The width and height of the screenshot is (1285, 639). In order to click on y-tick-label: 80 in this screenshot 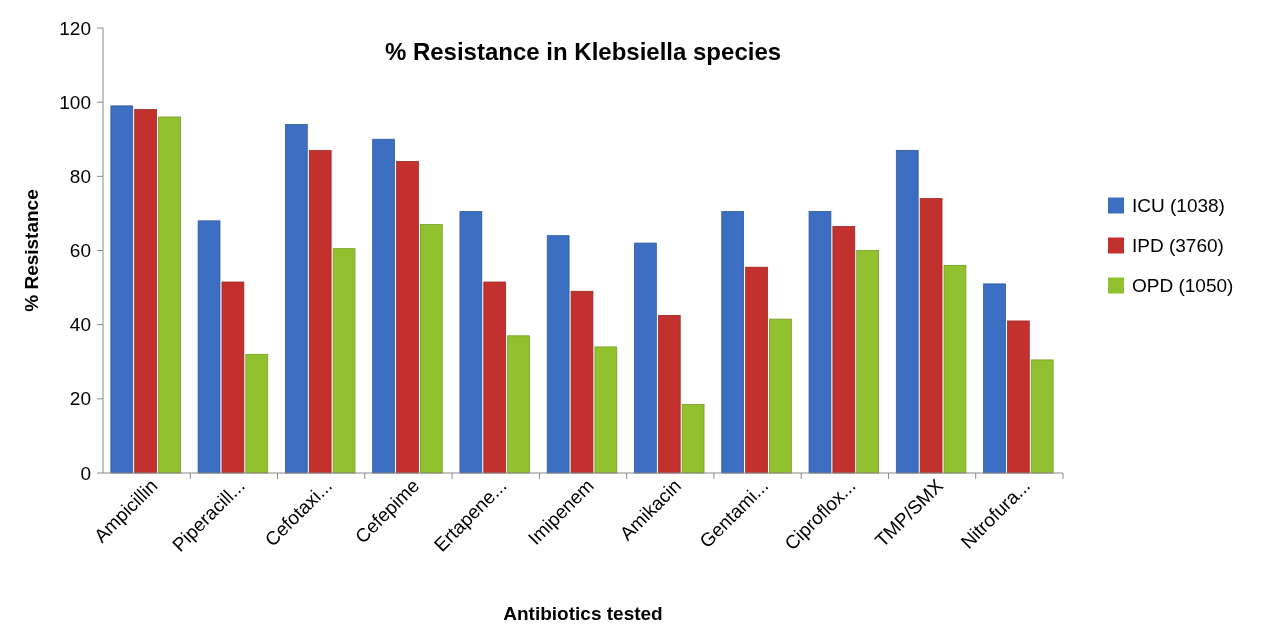, I will do `click(80, 176)`.